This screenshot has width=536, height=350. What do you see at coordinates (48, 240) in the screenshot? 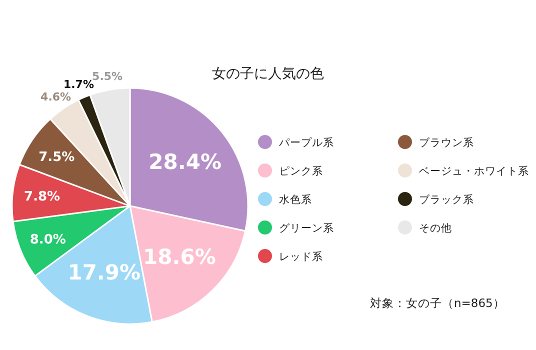
I see `data-label: 8.0%` at bounding box center [48, 240].